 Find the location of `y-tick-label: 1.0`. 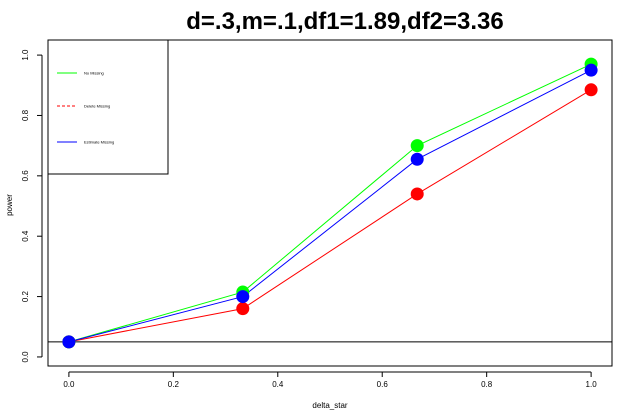

y-tick-label: 1.0 is located at coordinates (25, 55).